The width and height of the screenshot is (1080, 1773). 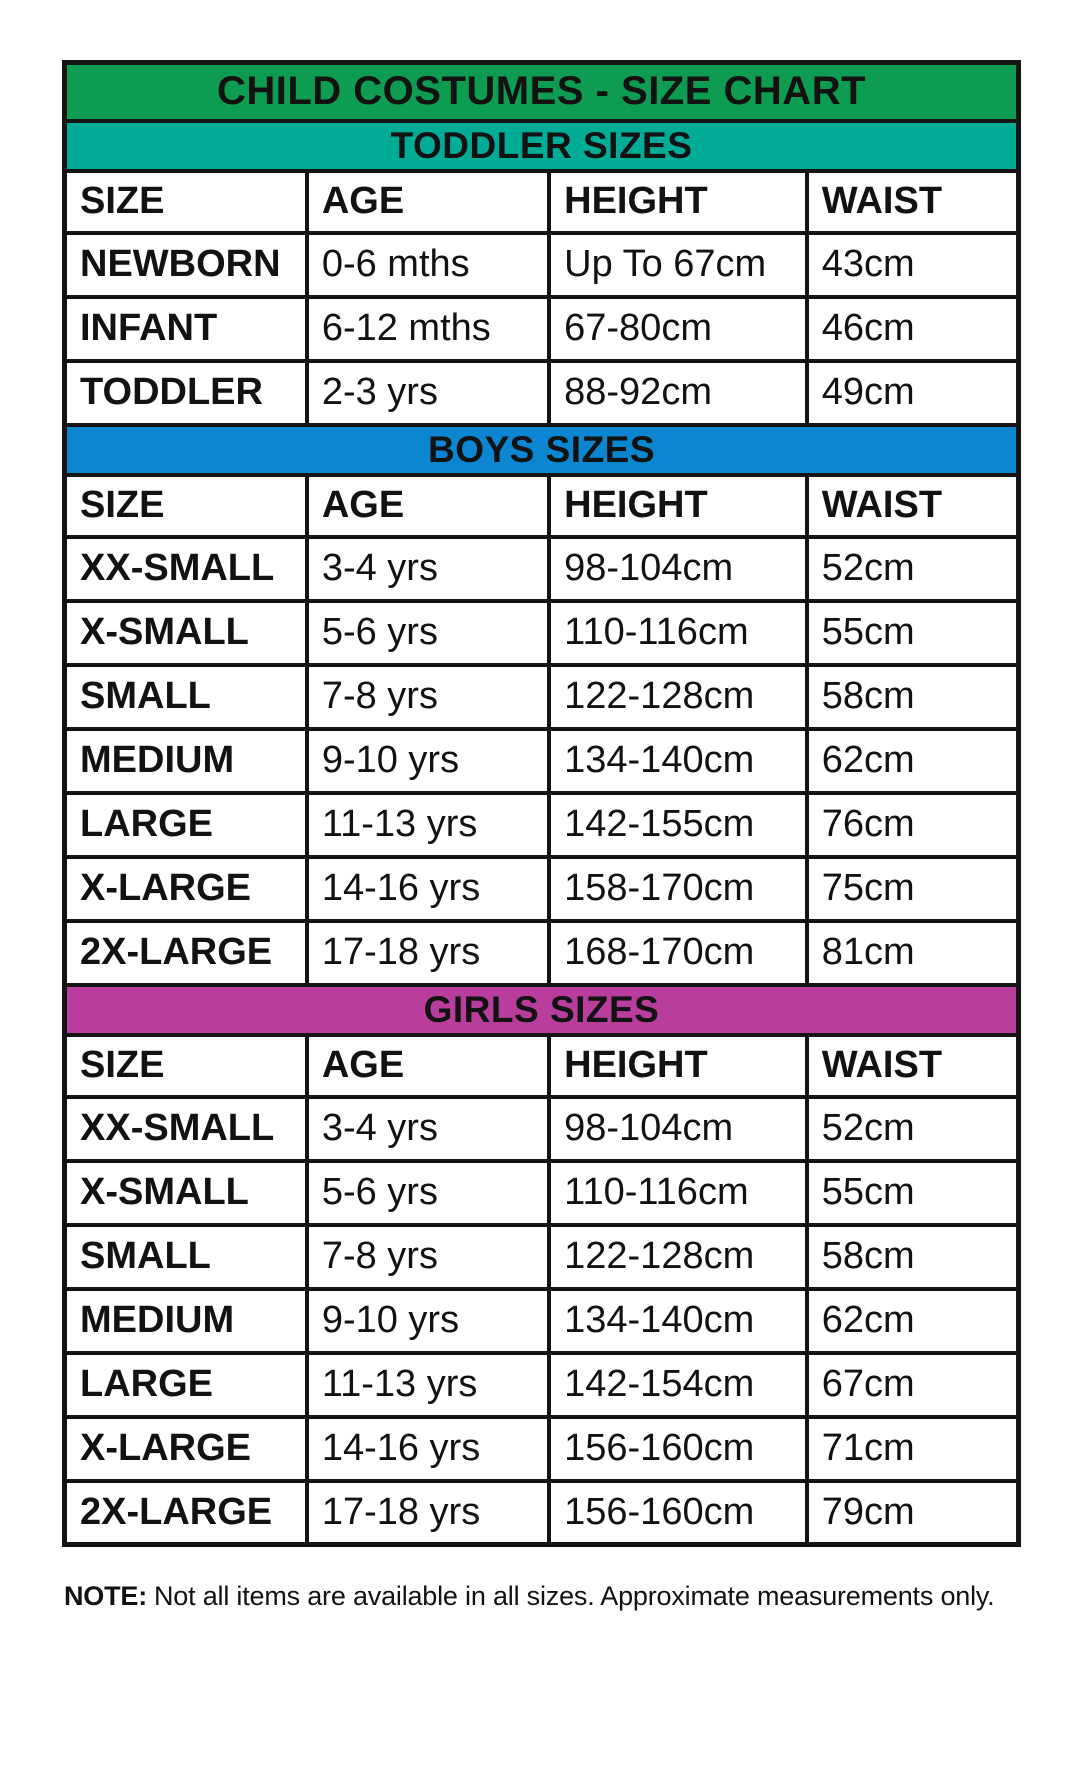 I want to click on size-cell: X-LARGE, so click(x=185, y=888).